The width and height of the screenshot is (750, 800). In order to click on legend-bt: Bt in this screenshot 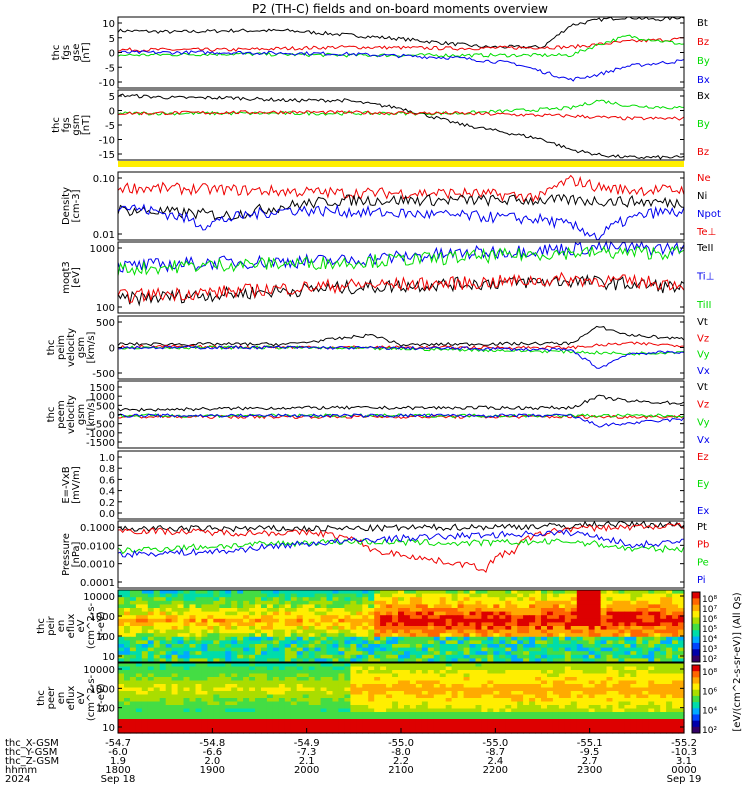, I will do `click(702, 23)`.